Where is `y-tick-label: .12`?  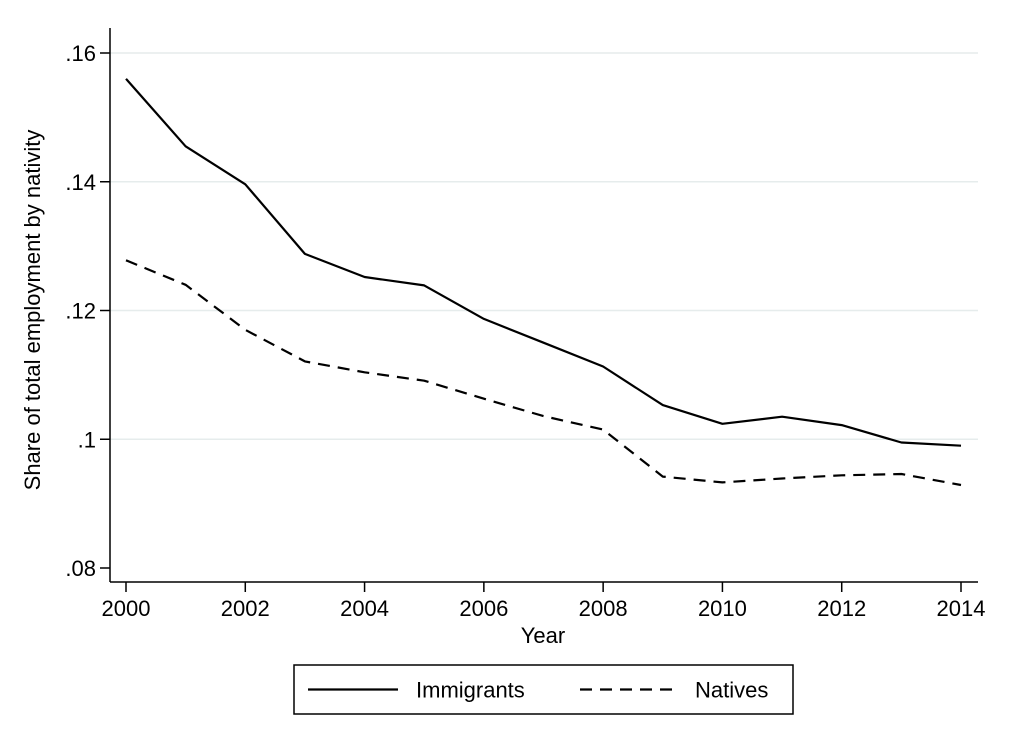 y-tick-label: .12 is located at coordinates (80, 311).